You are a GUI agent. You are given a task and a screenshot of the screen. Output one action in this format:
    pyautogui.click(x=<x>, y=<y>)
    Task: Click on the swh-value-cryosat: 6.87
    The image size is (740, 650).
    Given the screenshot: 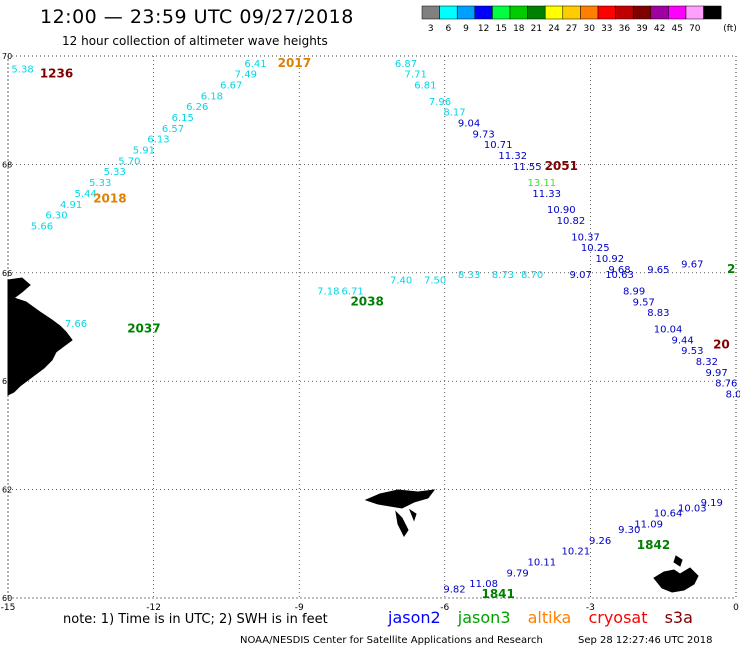 What is the action you would take?
    pyautogui.click(x=406, y=64)
    